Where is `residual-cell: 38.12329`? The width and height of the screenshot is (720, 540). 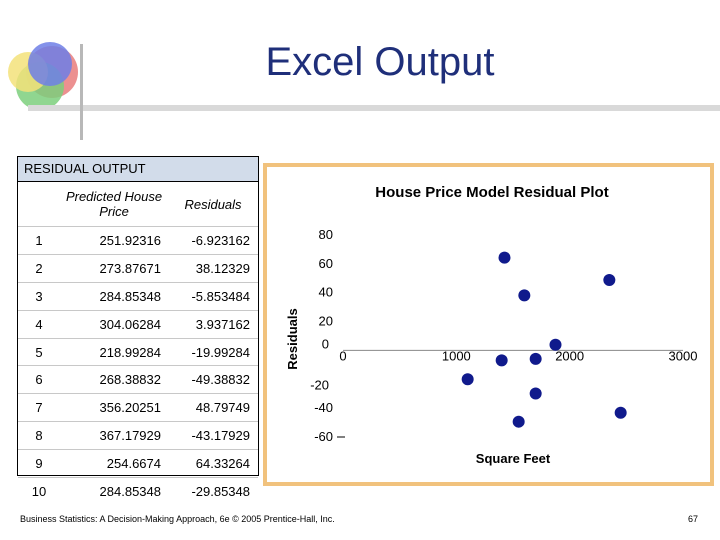
residual-cell: 38.12329 is located at coordinates (212, 268).